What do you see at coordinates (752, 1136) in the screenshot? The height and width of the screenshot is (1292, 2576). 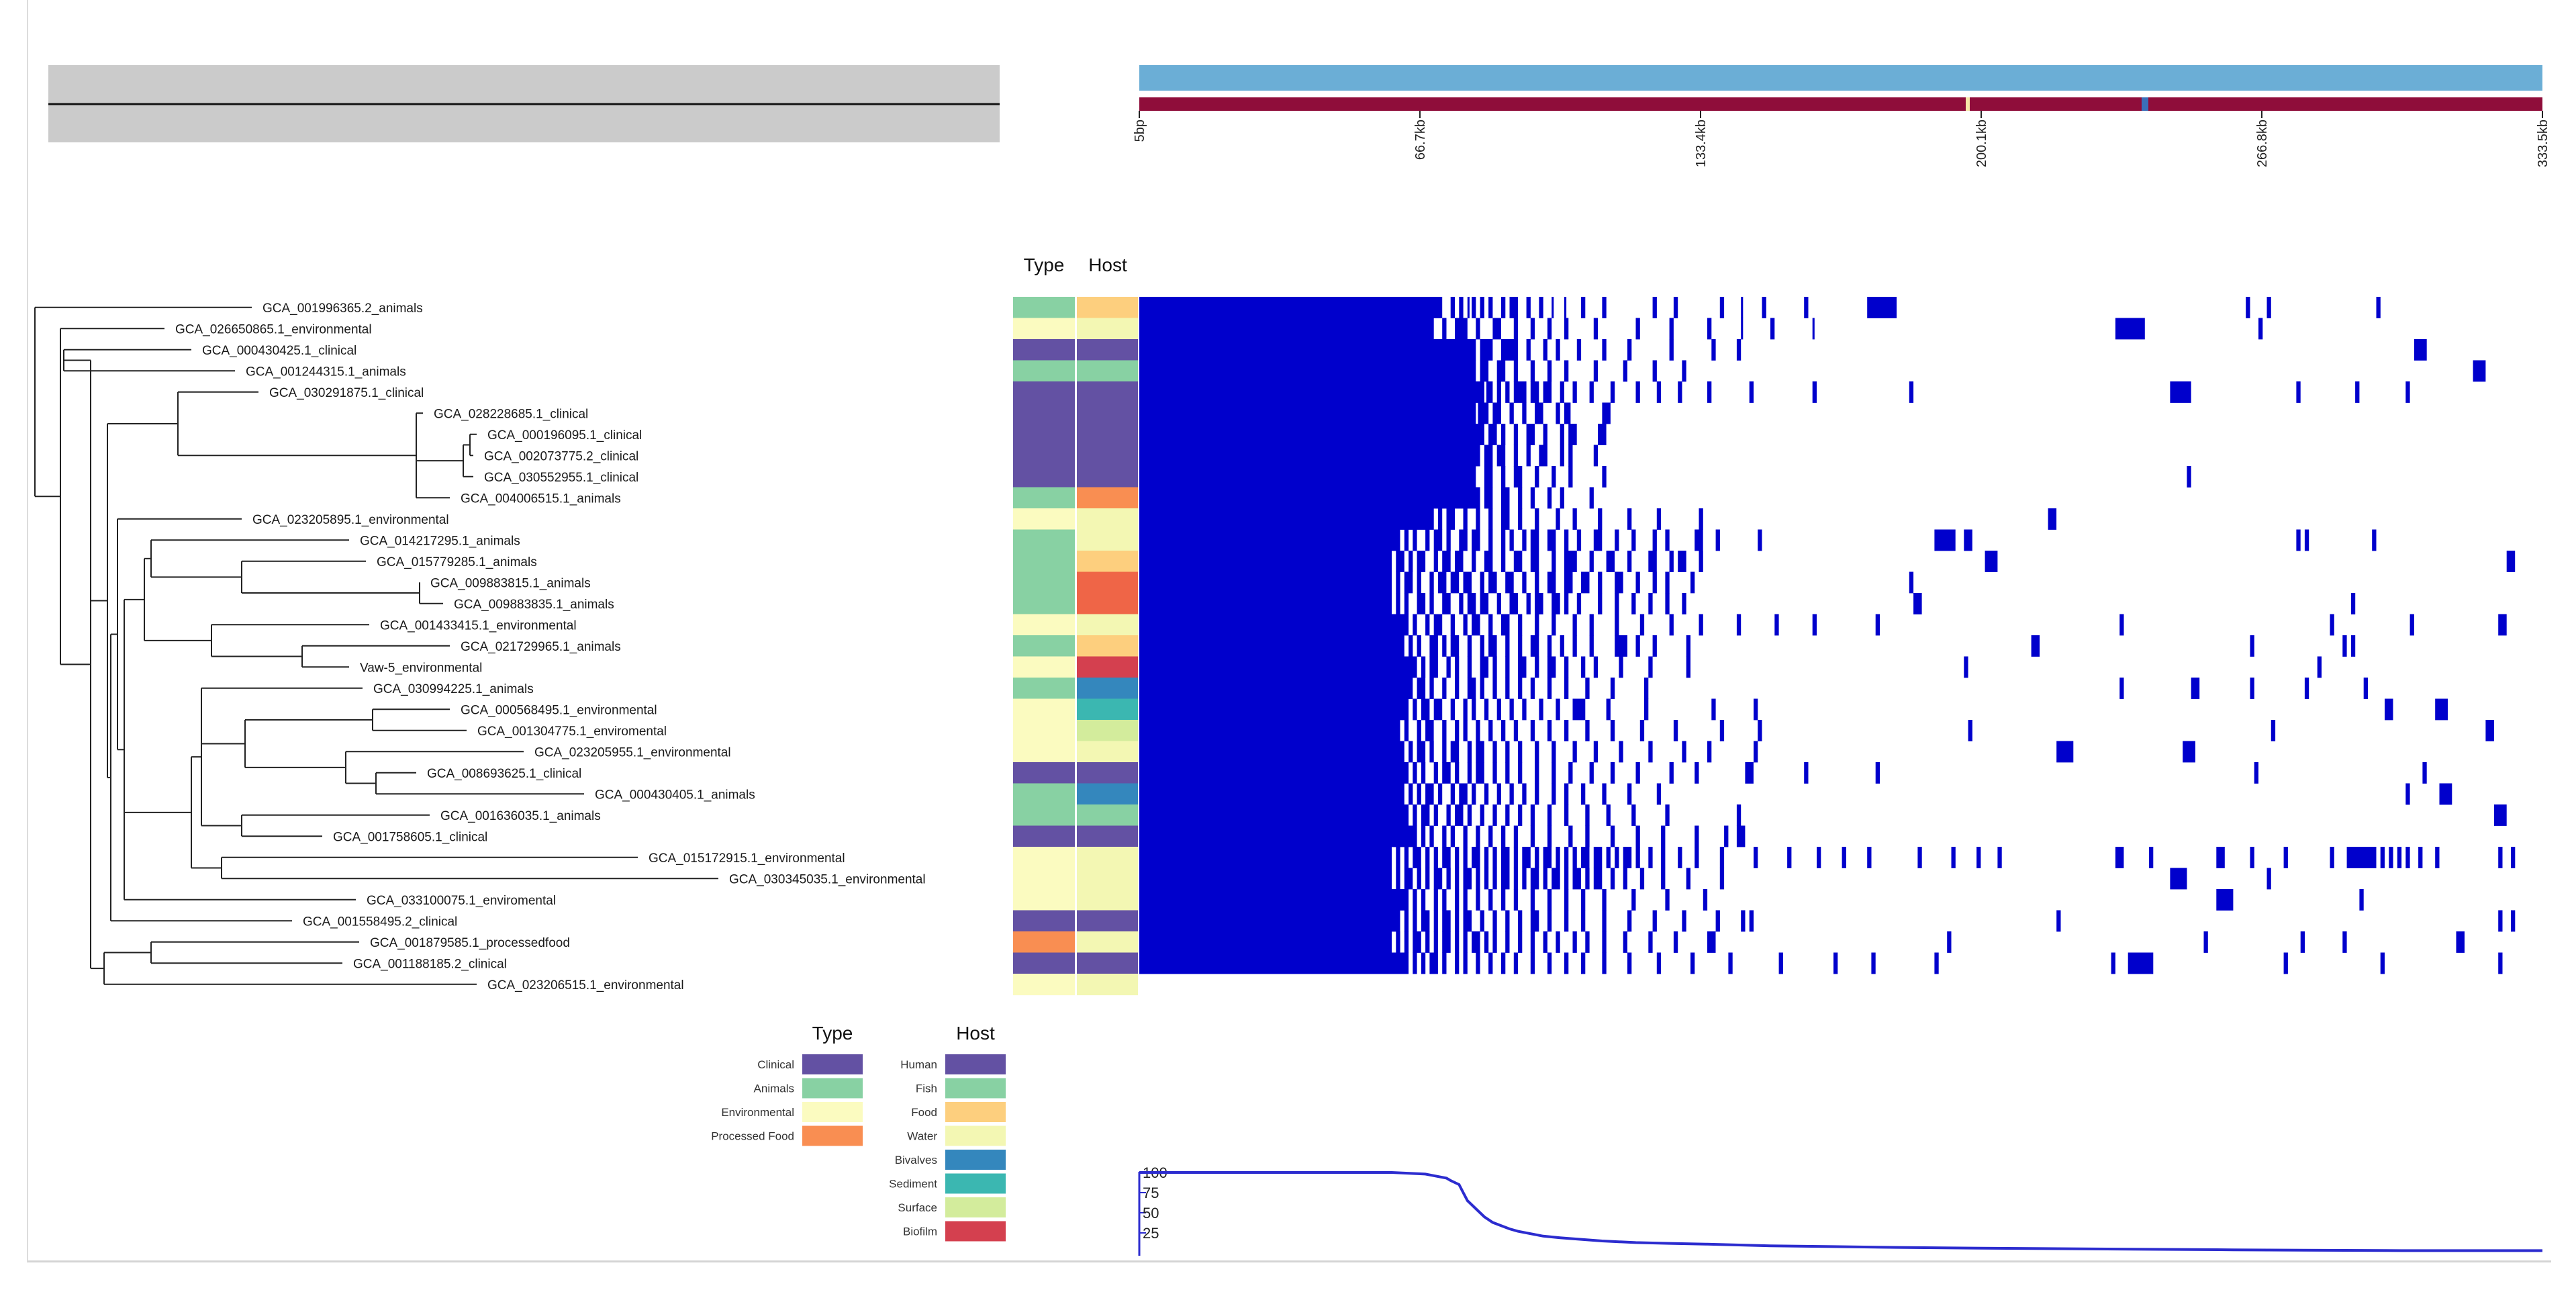 I see `legend-label: Processed Food` at bounding box center [752, 1136].